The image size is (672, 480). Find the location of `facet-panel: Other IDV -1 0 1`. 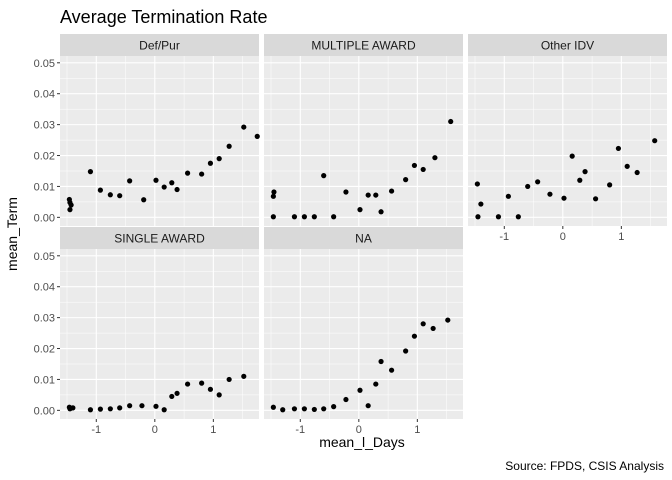

facet-panel: Other IDV -1 0 1 is located at coordinates (567, 138).